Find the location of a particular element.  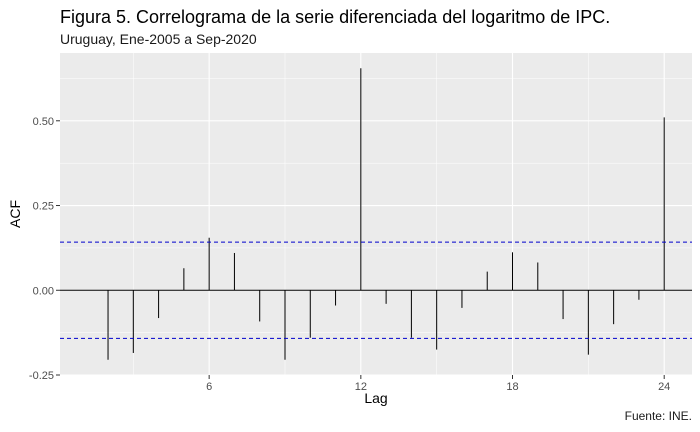

y-axis-ticks: -0.25 0.00 0.25 0.50 is located at coordinates (44, 249).